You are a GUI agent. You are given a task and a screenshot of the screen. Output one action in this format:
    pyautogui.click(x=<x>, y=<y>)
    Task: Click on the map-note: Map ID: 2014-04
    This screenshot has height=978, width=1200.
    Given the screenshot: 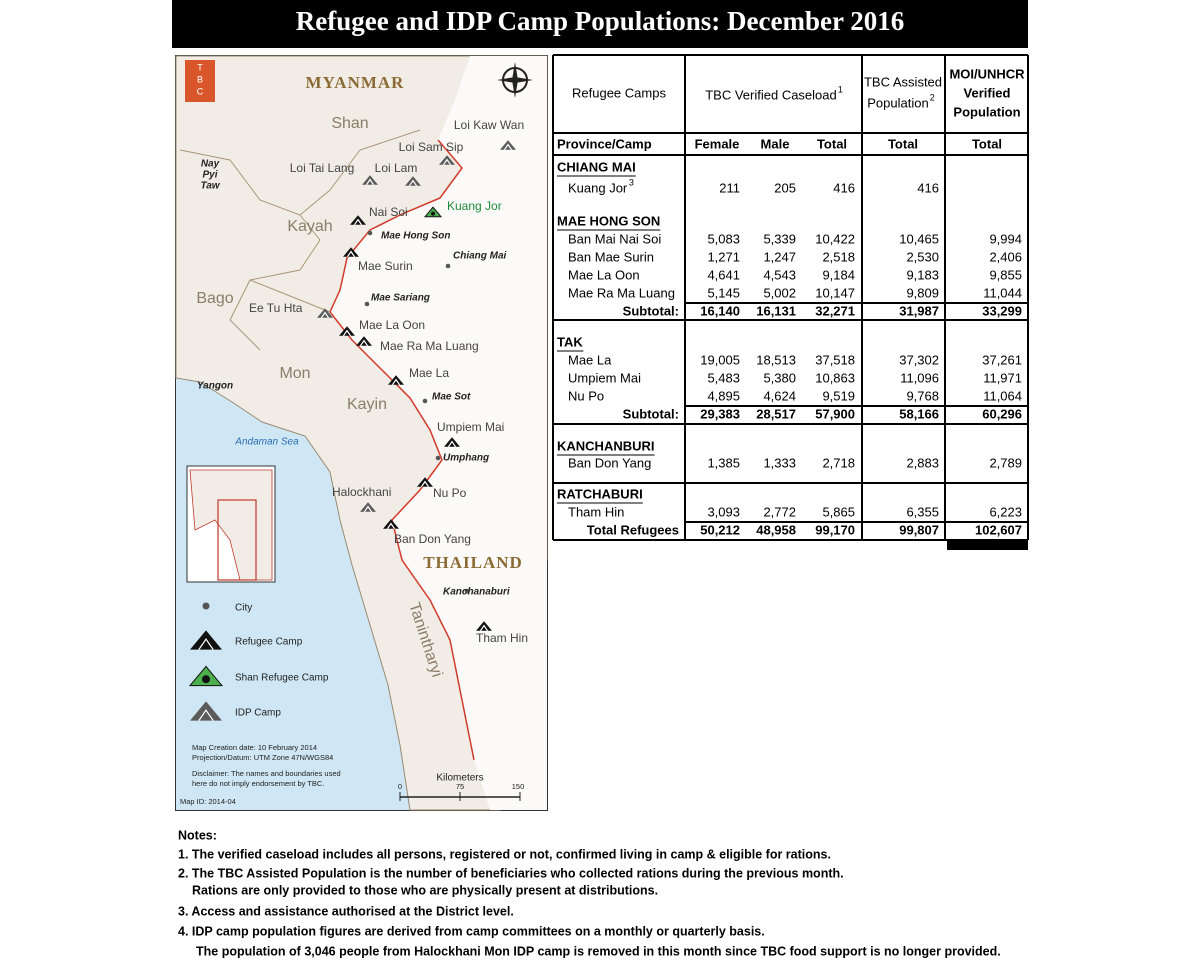 What is the action you would take?
    pyautogui.click(x=208, y=801)
    